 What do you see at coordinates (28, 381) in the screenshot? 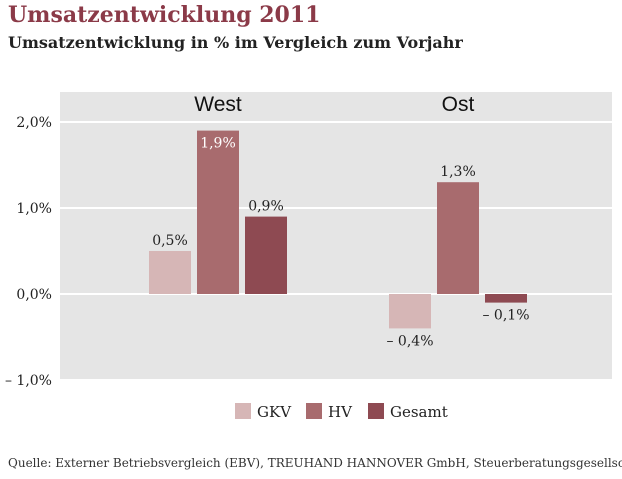
I see `y-tick-label: – 1,0%` at bounding box center [28, 381].